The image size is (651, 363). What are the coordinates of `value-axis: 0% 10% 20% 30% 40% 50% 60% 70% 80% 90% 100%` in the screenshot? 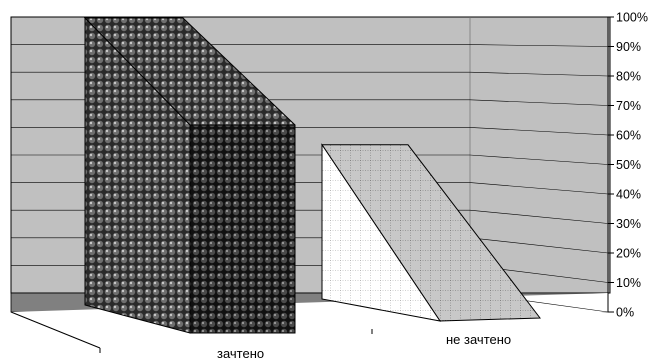 It's located at (627, 165).